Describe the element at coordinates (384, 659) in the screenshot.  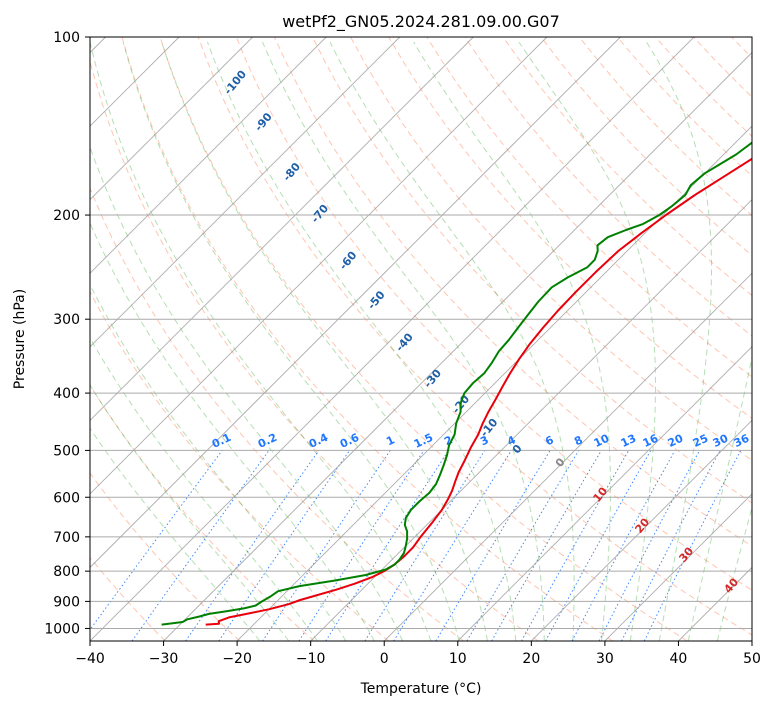
I see `x-tick-label: 0` at that location.